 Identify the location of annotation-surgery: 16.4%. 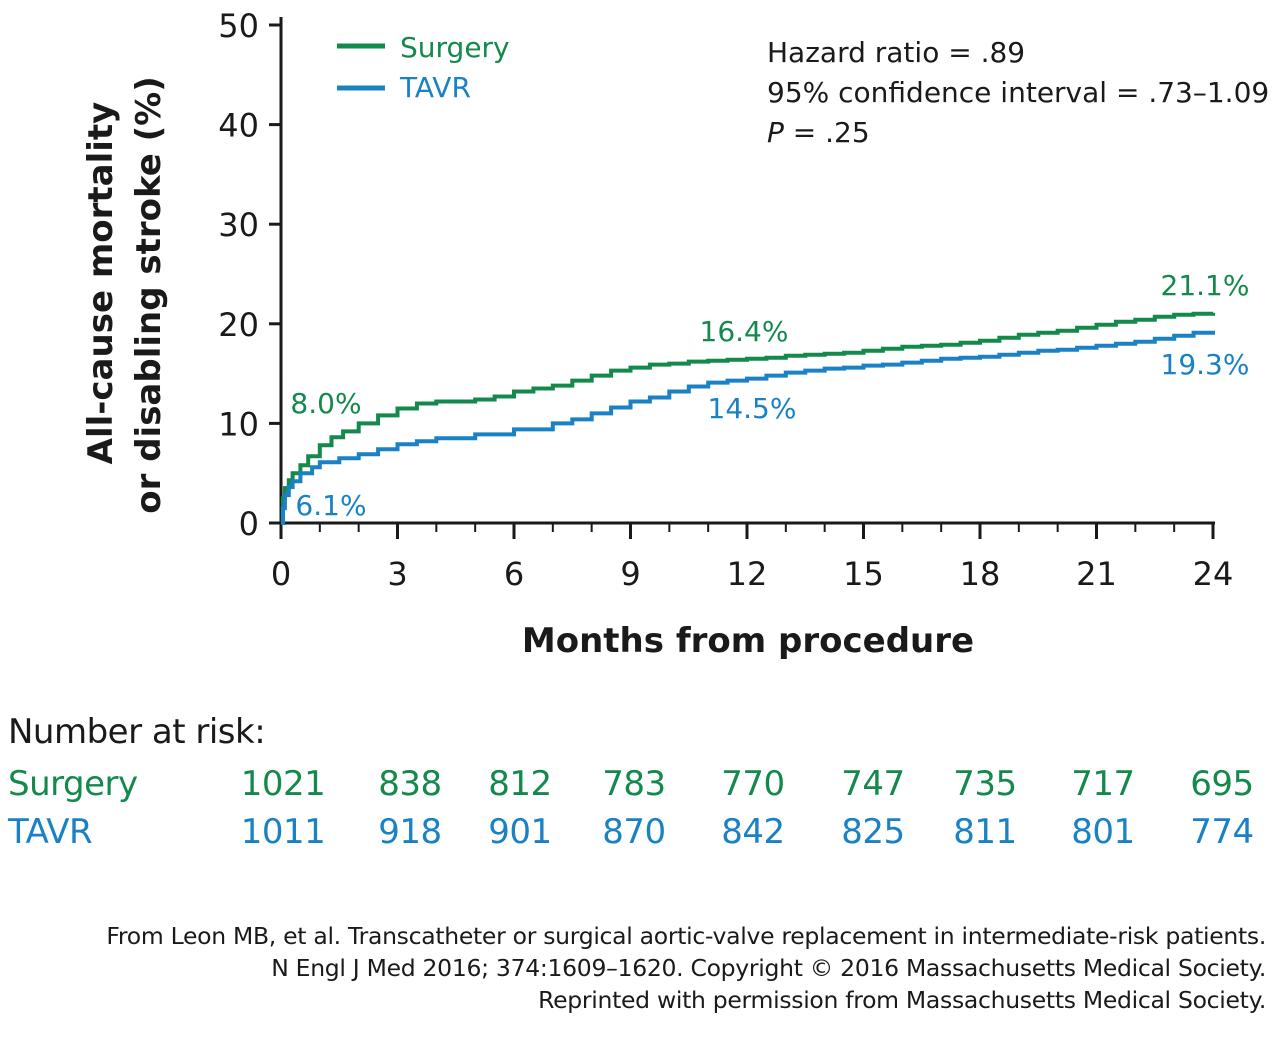
(744, 331).